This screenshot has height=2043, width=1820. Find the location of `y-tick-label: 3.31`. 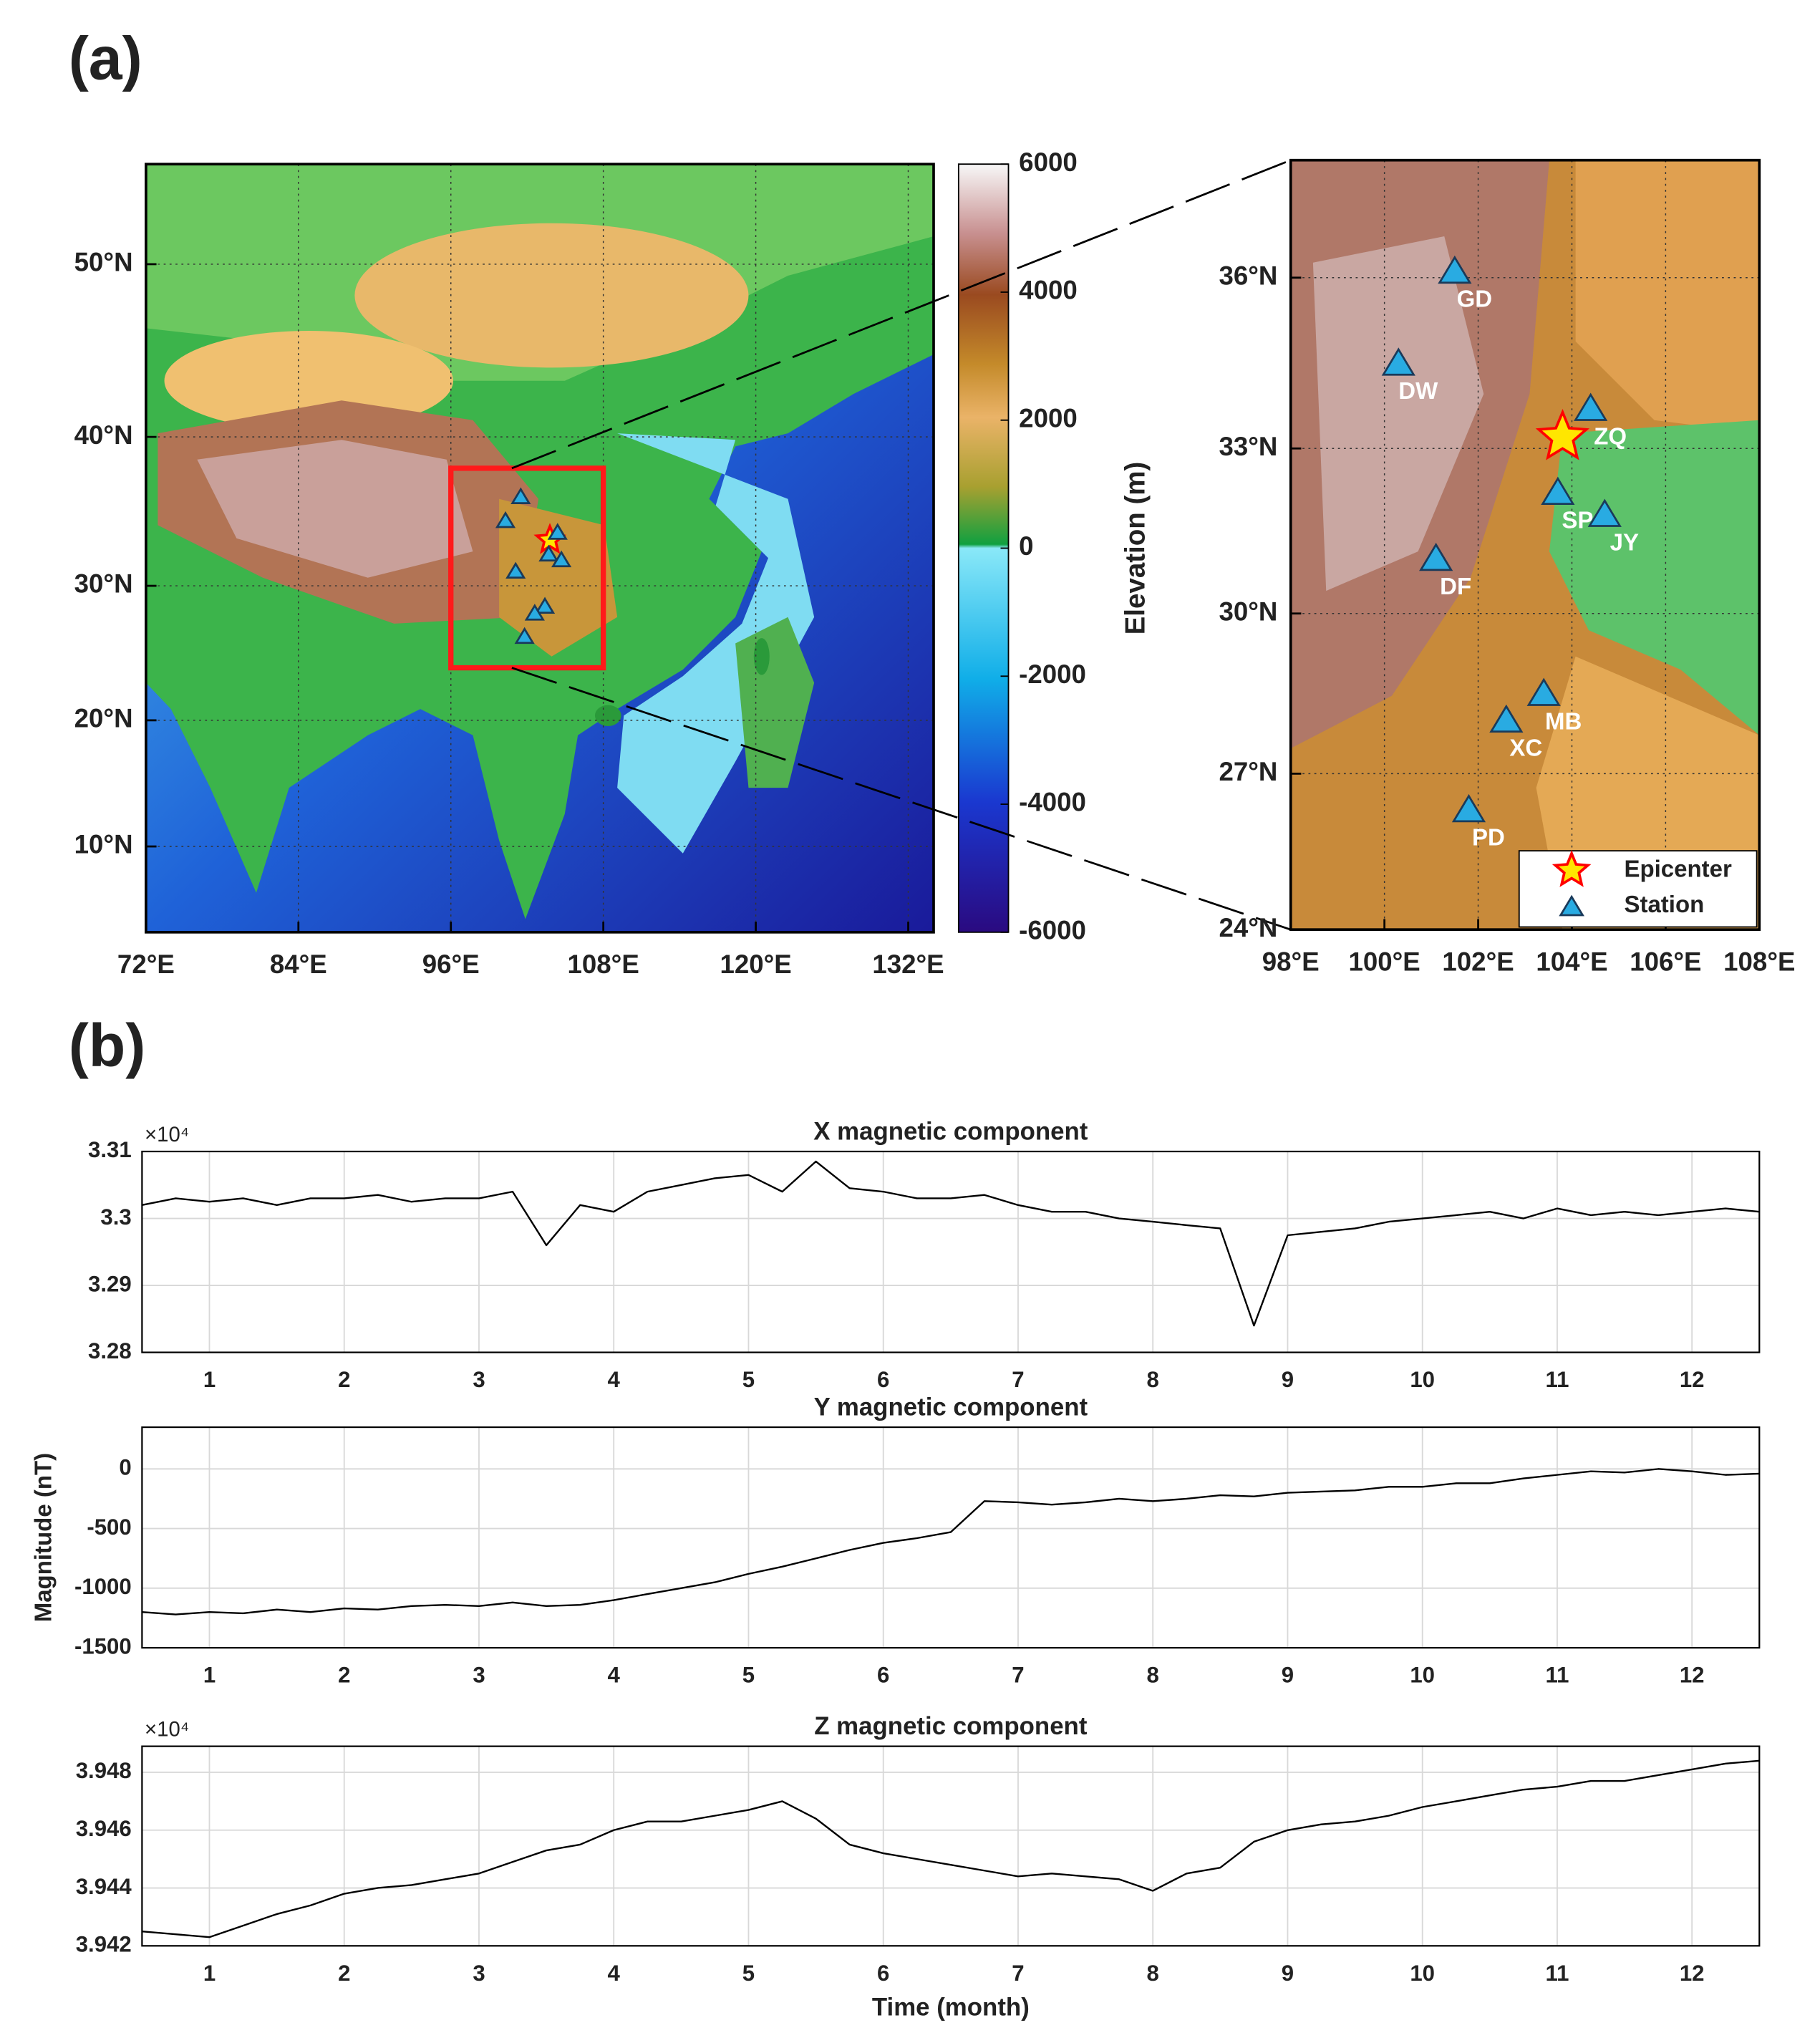

y-tick-label: 3.31 is located at coordinates (110, 1149).